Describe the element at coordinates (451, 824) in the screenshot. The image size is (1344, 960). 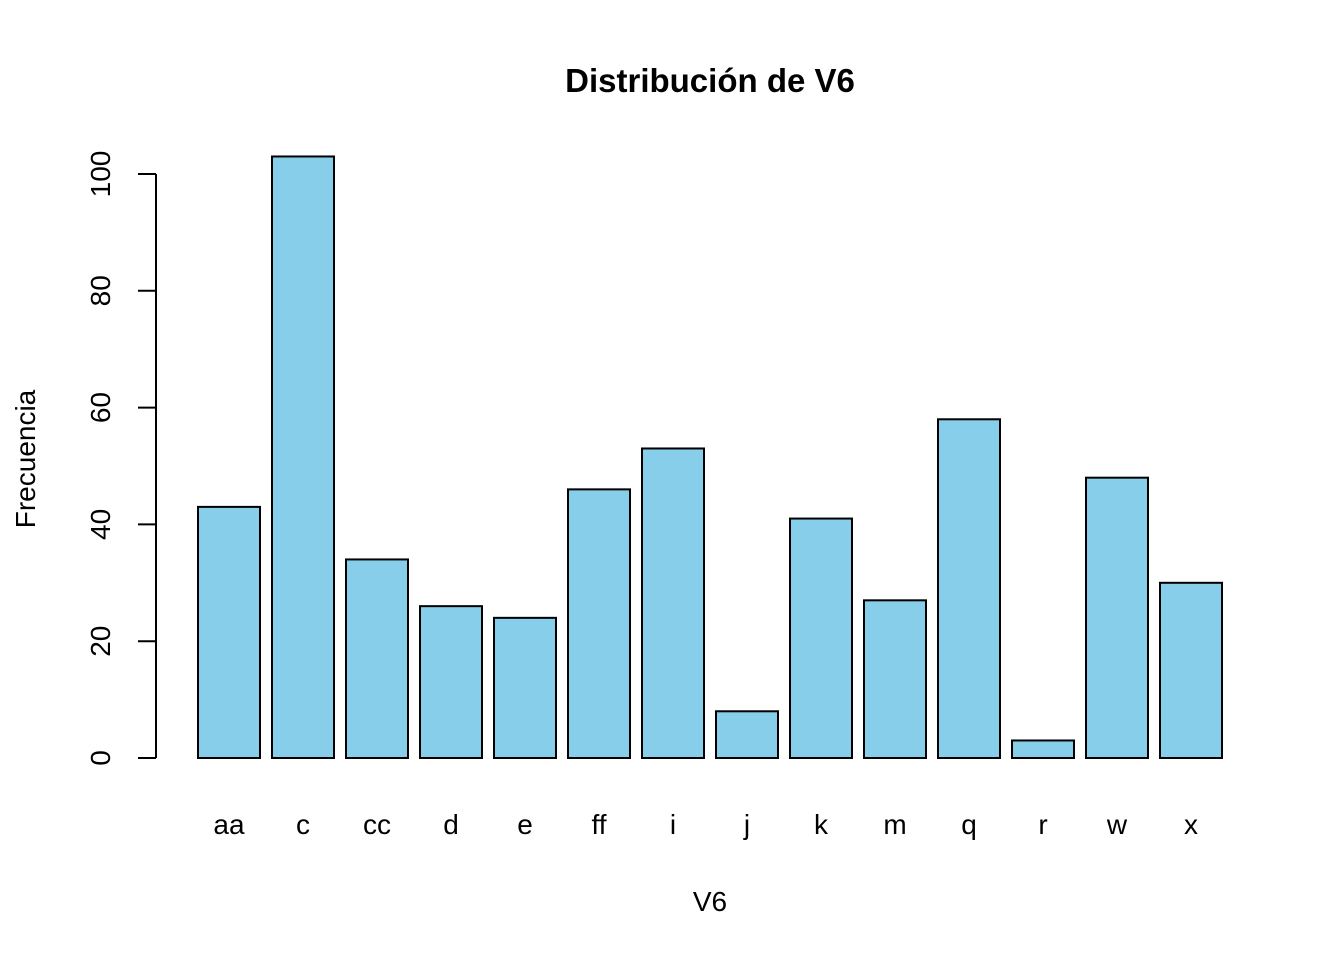
I see `x-tick-label-d: d` at that location.